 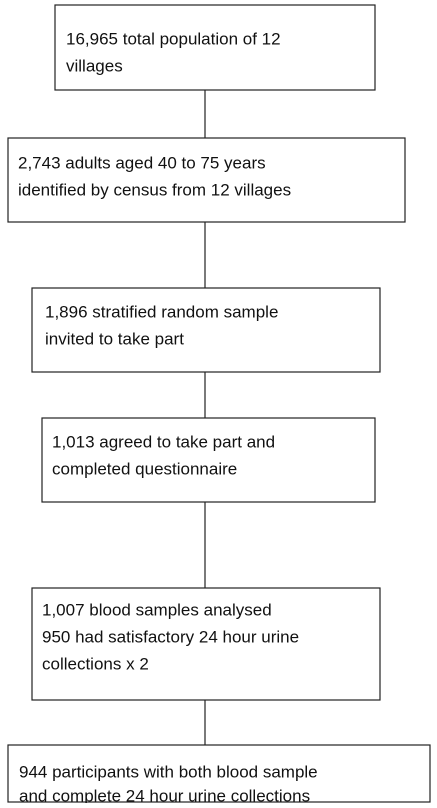 What do you see at coordinates (170, 636) in the screenshot?
I see `box-text: 950 had satisfactory 24 hour urine` at bounding box center [170, 636].